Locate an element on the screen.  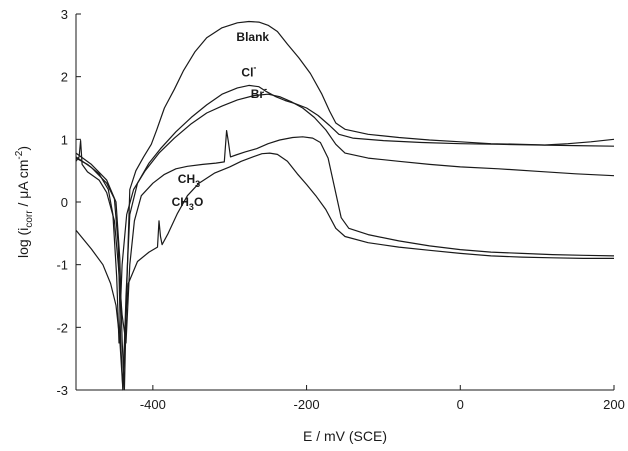
x-axis-title: E / mV (SCE) is located at coordinates (345, 436).